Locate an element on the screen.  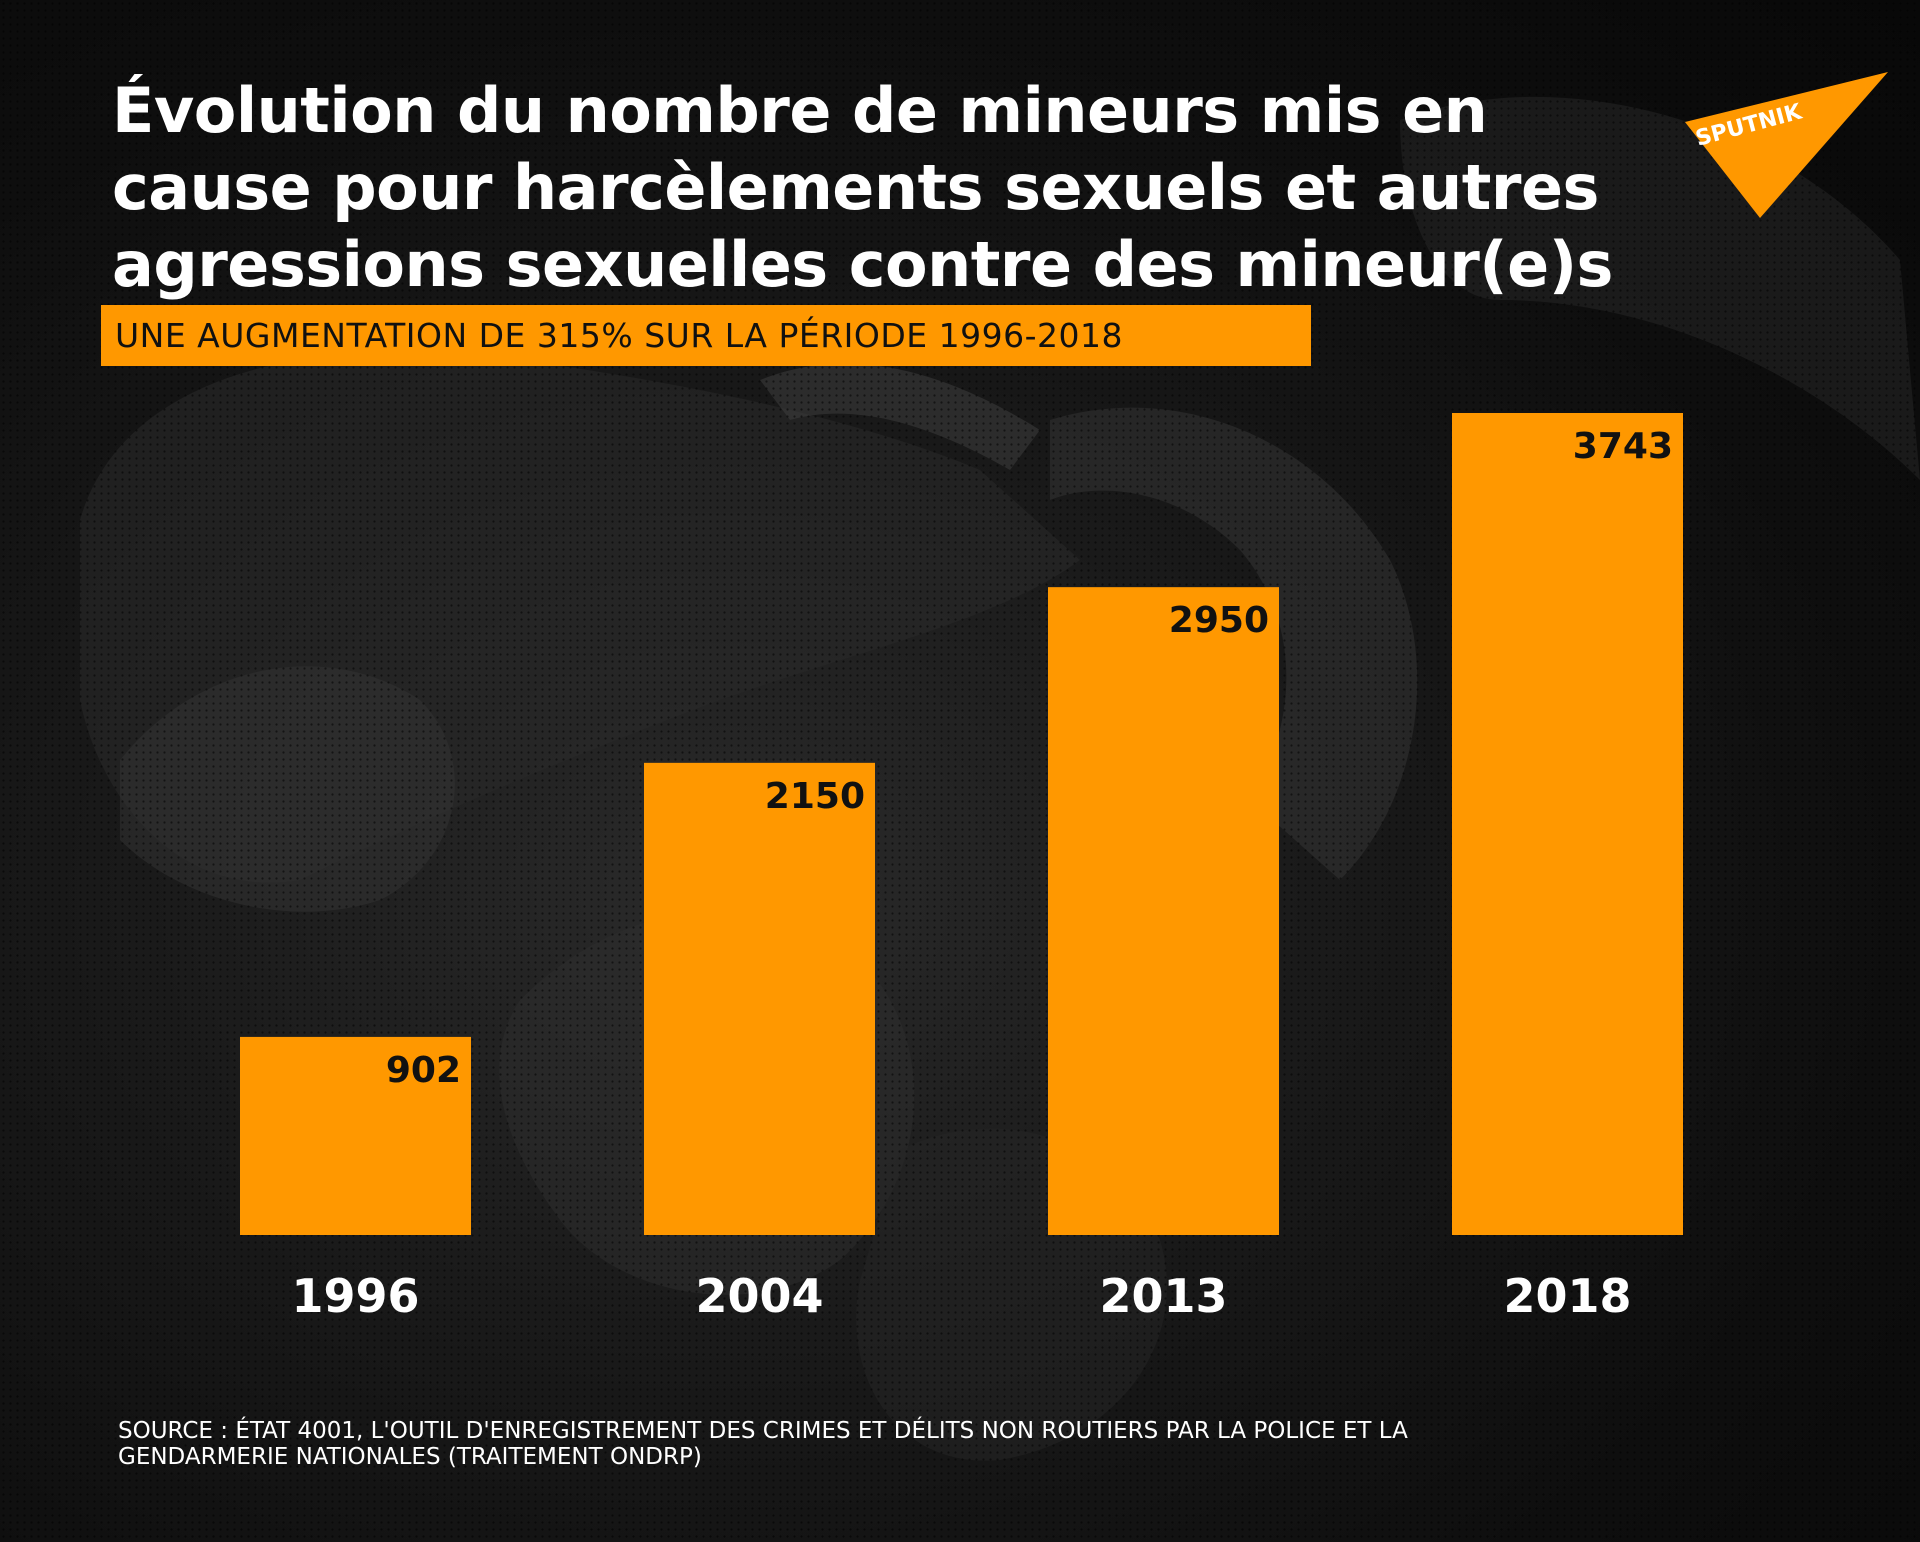
bar-value-label: 2150 is located at coordinates (815, 796).